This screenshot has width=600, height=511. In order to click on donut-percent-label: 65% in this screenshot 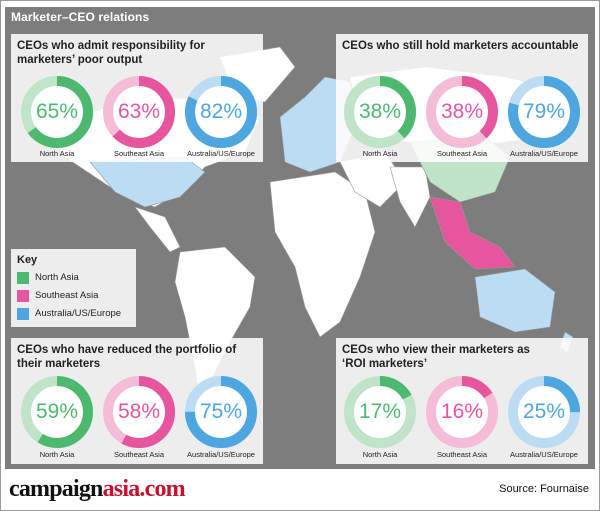, I will do `click(57, 111)`.